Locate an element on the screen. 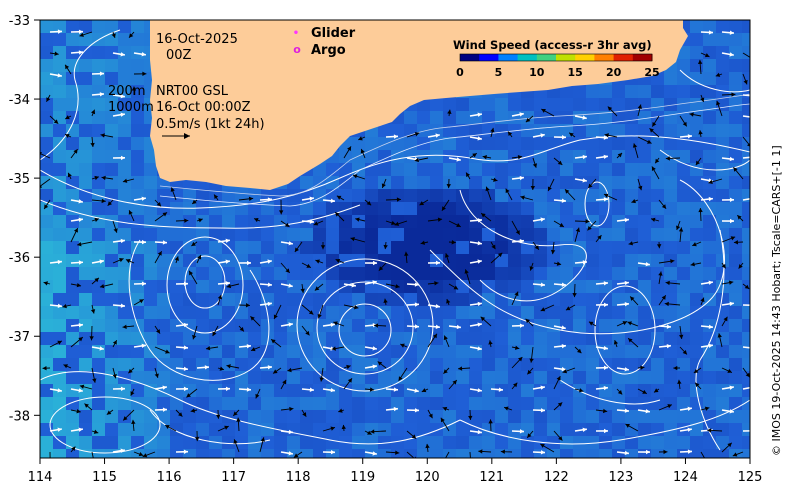 This screenshot has width=791, height=492. contour-line is located at coordinates (200, 214).